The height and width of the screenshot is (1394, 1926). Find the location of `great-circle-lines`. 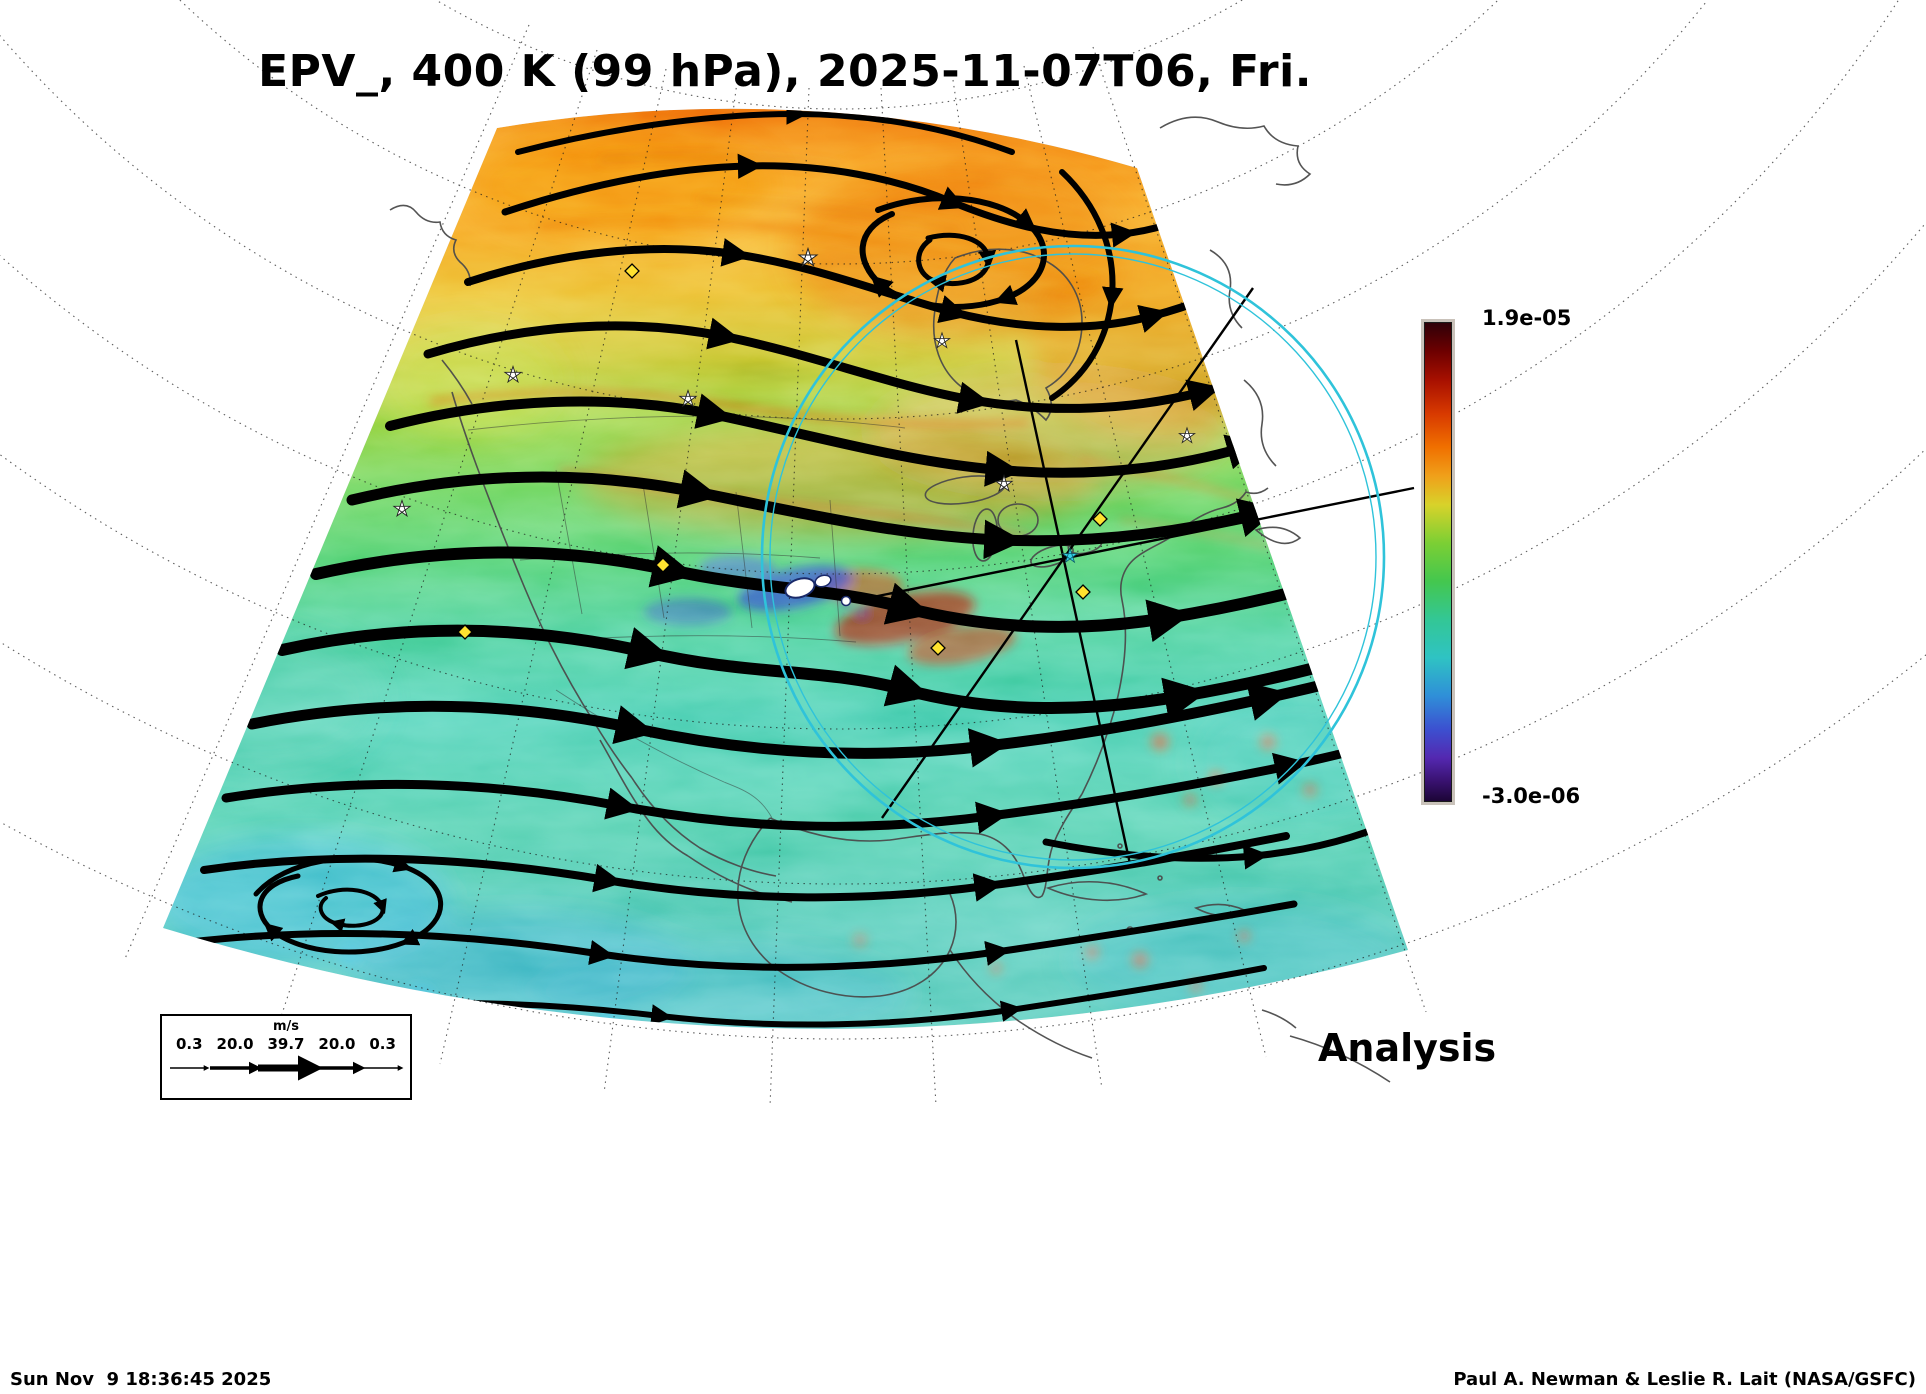

great-circle-lines is located at coordinates (1136, 576).